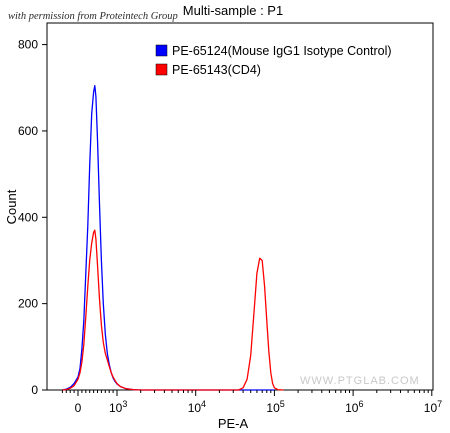 This screenshot has width=450, height=433. What do you see at coordinates (93, 16) in the screenshot?
I see `credit-text: with permission from Proteintech Group` at bounding box center [93, 16].